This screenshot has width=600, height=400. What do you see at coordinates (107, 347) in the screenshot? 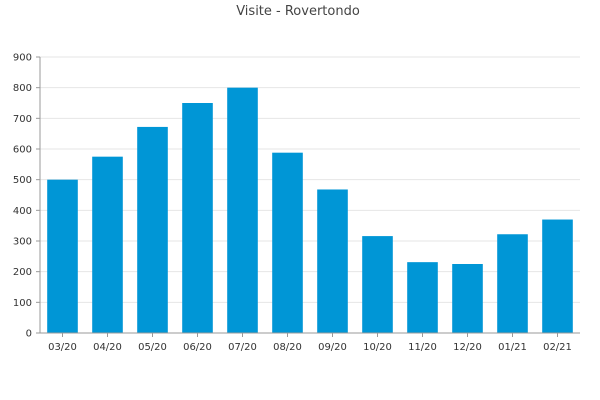
I see `x-tick-label: 04/20` at bounding box center [107, 347].